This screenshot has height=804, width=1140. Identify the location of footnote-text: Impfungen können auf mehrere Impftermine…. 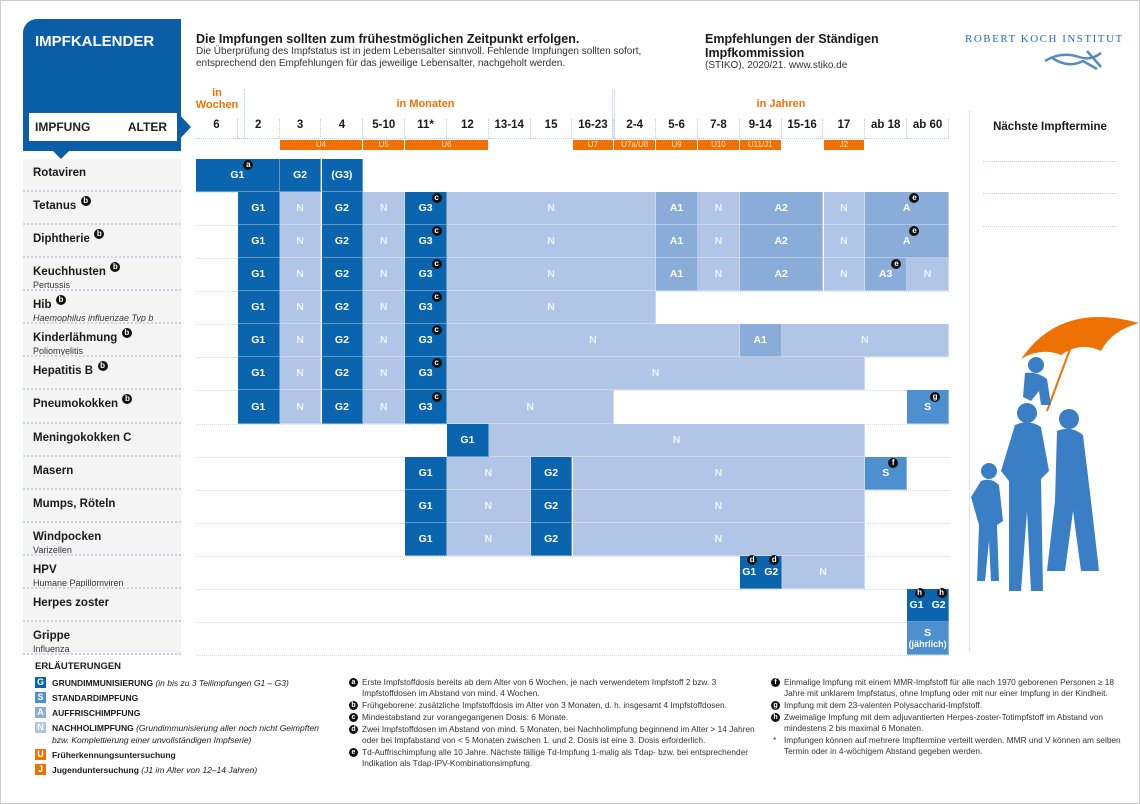
(952, 745).